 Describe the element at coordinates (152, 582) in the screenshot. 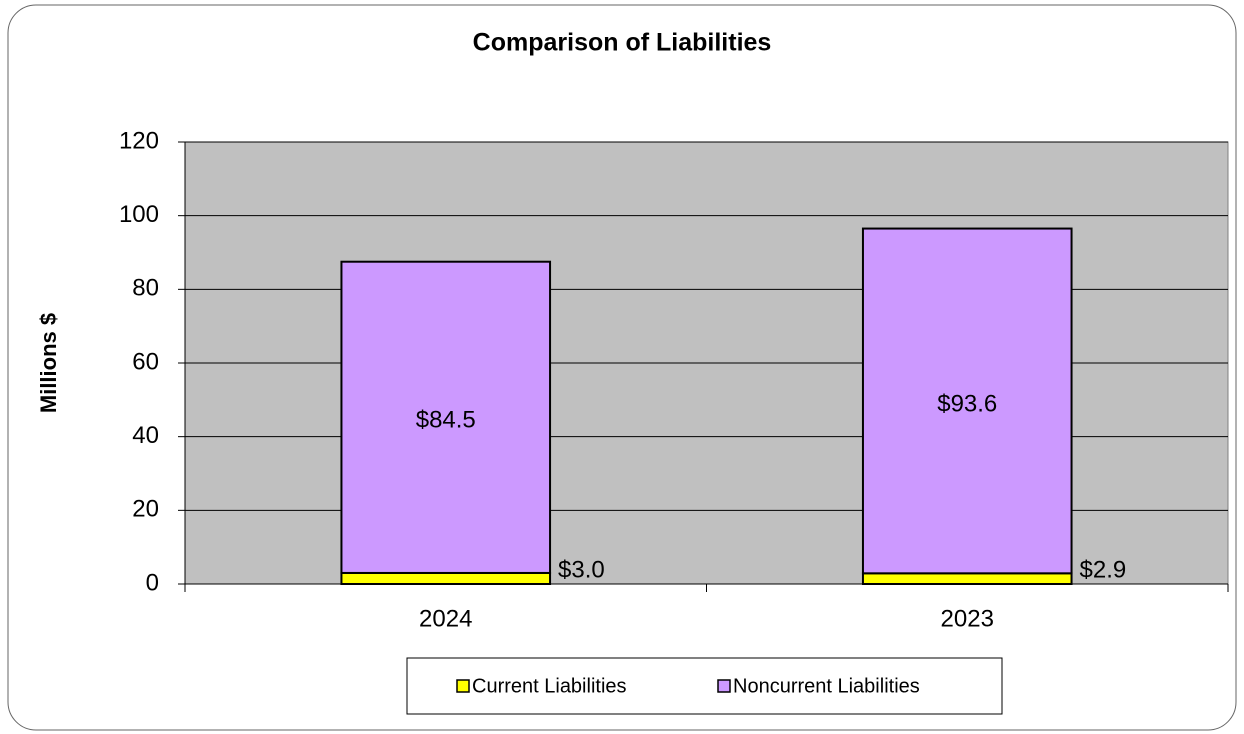

I see `y-tick-label: 0` at that location.